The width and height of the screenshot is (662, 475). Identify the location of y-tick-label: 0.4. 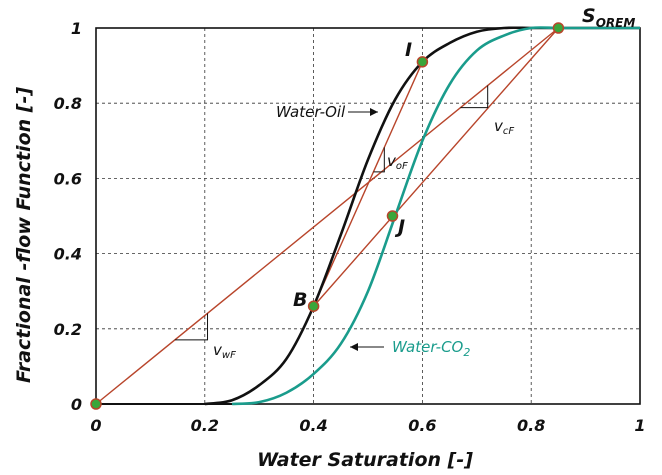
(68, 254).